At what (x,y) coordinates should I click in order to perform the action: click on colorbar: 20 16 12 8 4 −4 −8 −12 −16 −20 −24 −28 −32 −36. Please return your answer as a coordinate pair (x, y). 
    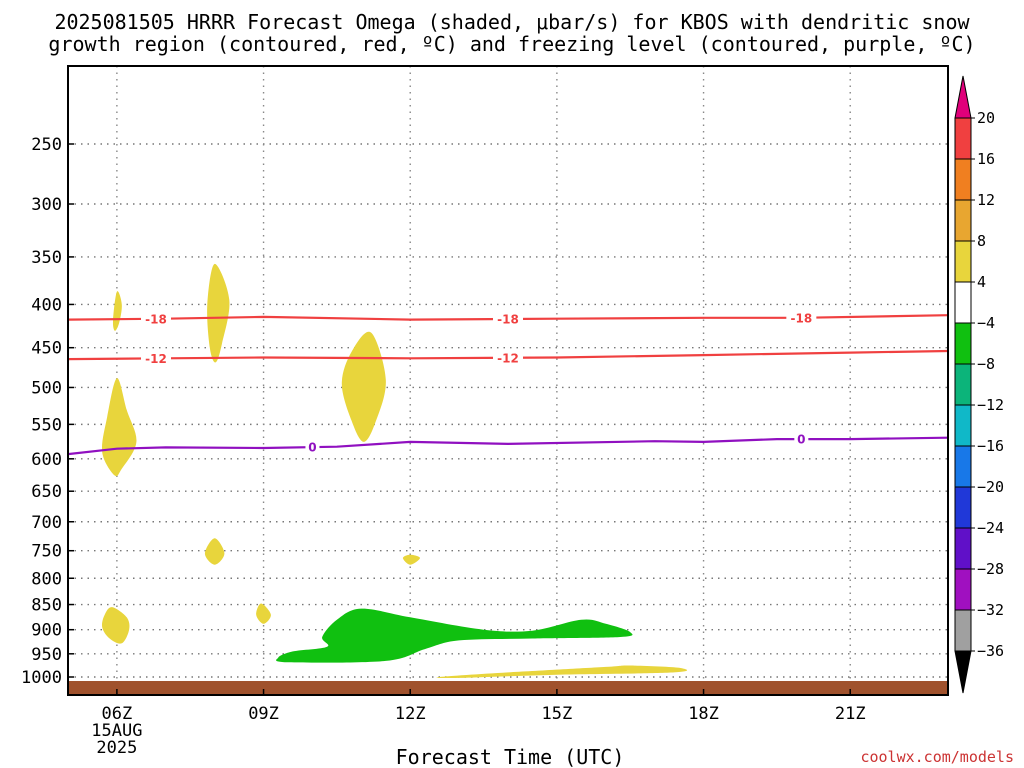
    Looking at the image, I should click on (979, 384).